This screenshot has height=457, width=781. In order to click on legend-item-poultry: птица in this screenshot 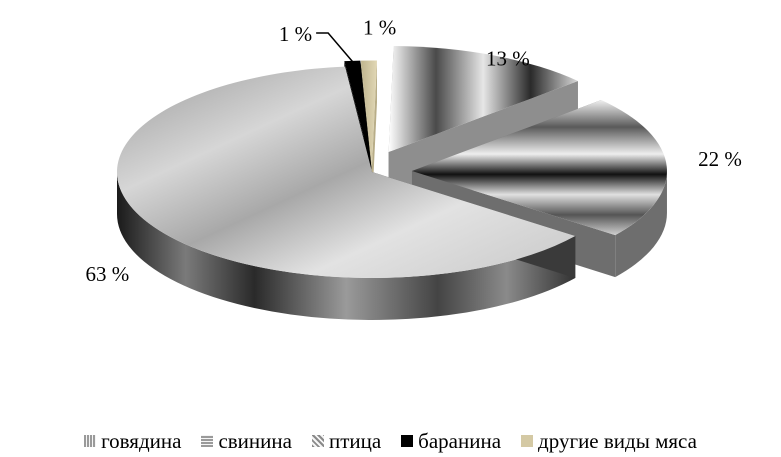, I will do `click(346, 441)`.